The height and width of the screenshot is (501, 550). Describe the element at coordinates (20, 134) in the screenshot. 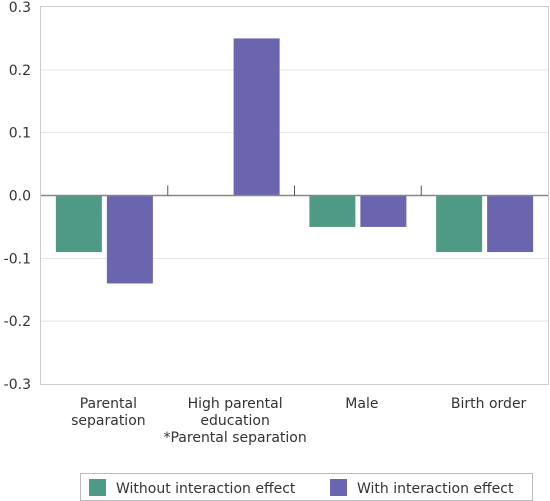

I see `y-tick-label: 0.1` at that location.